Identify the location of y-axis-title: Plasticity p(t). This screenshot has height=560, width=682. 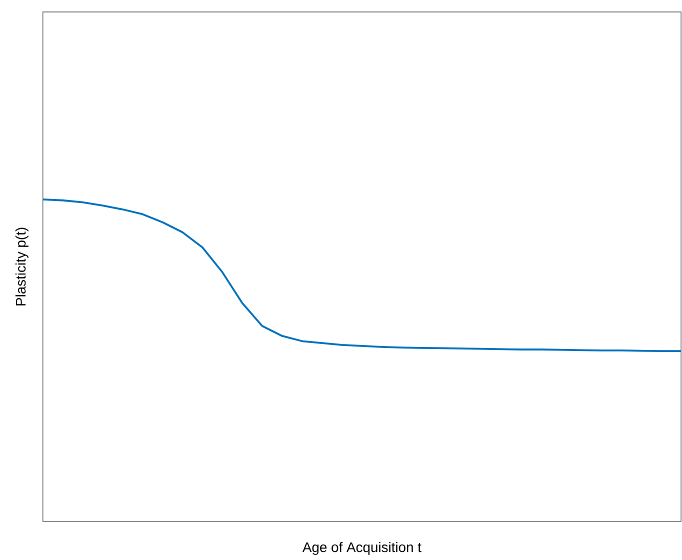
(21, 267).